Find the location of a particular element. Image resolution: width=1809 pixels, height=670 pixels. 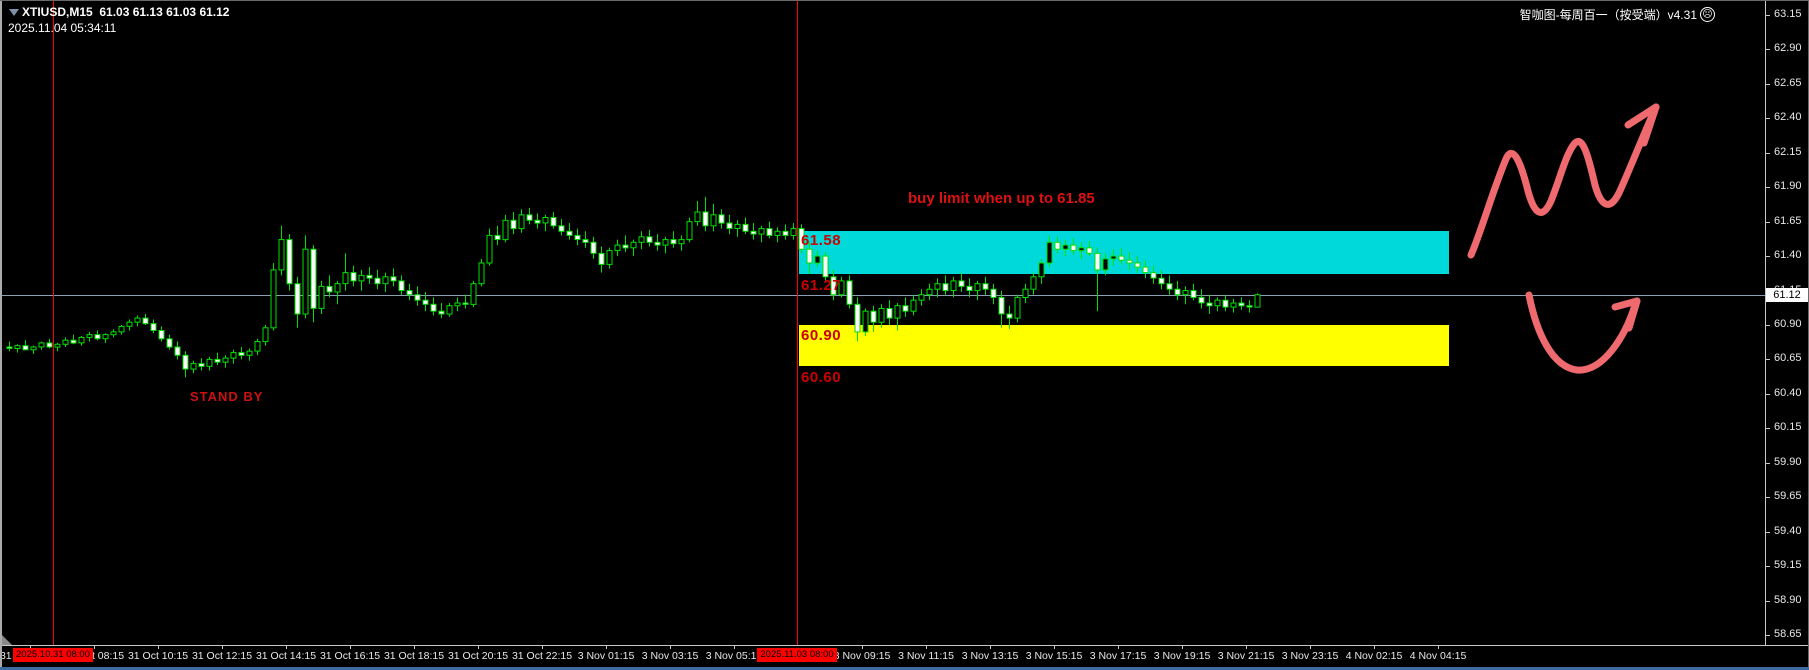

time-tick-label: 3 Nov 05:15 is located at coordinates (734, 656).